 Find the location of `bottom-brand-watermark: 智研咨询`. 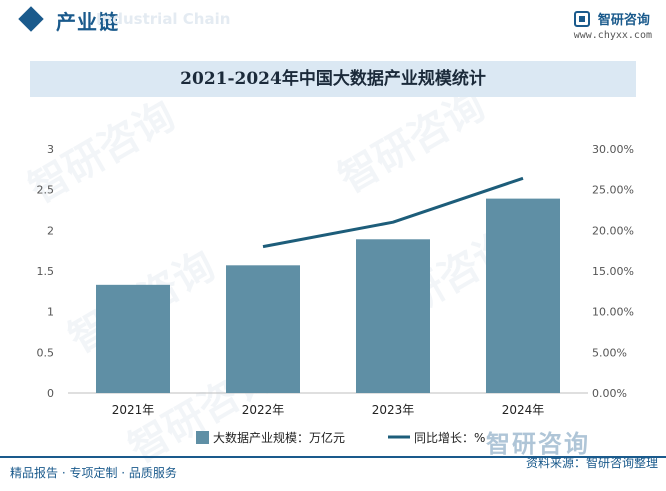

bottom-brand-watermark: 智研咨询 is located at coordinates (538, 444).